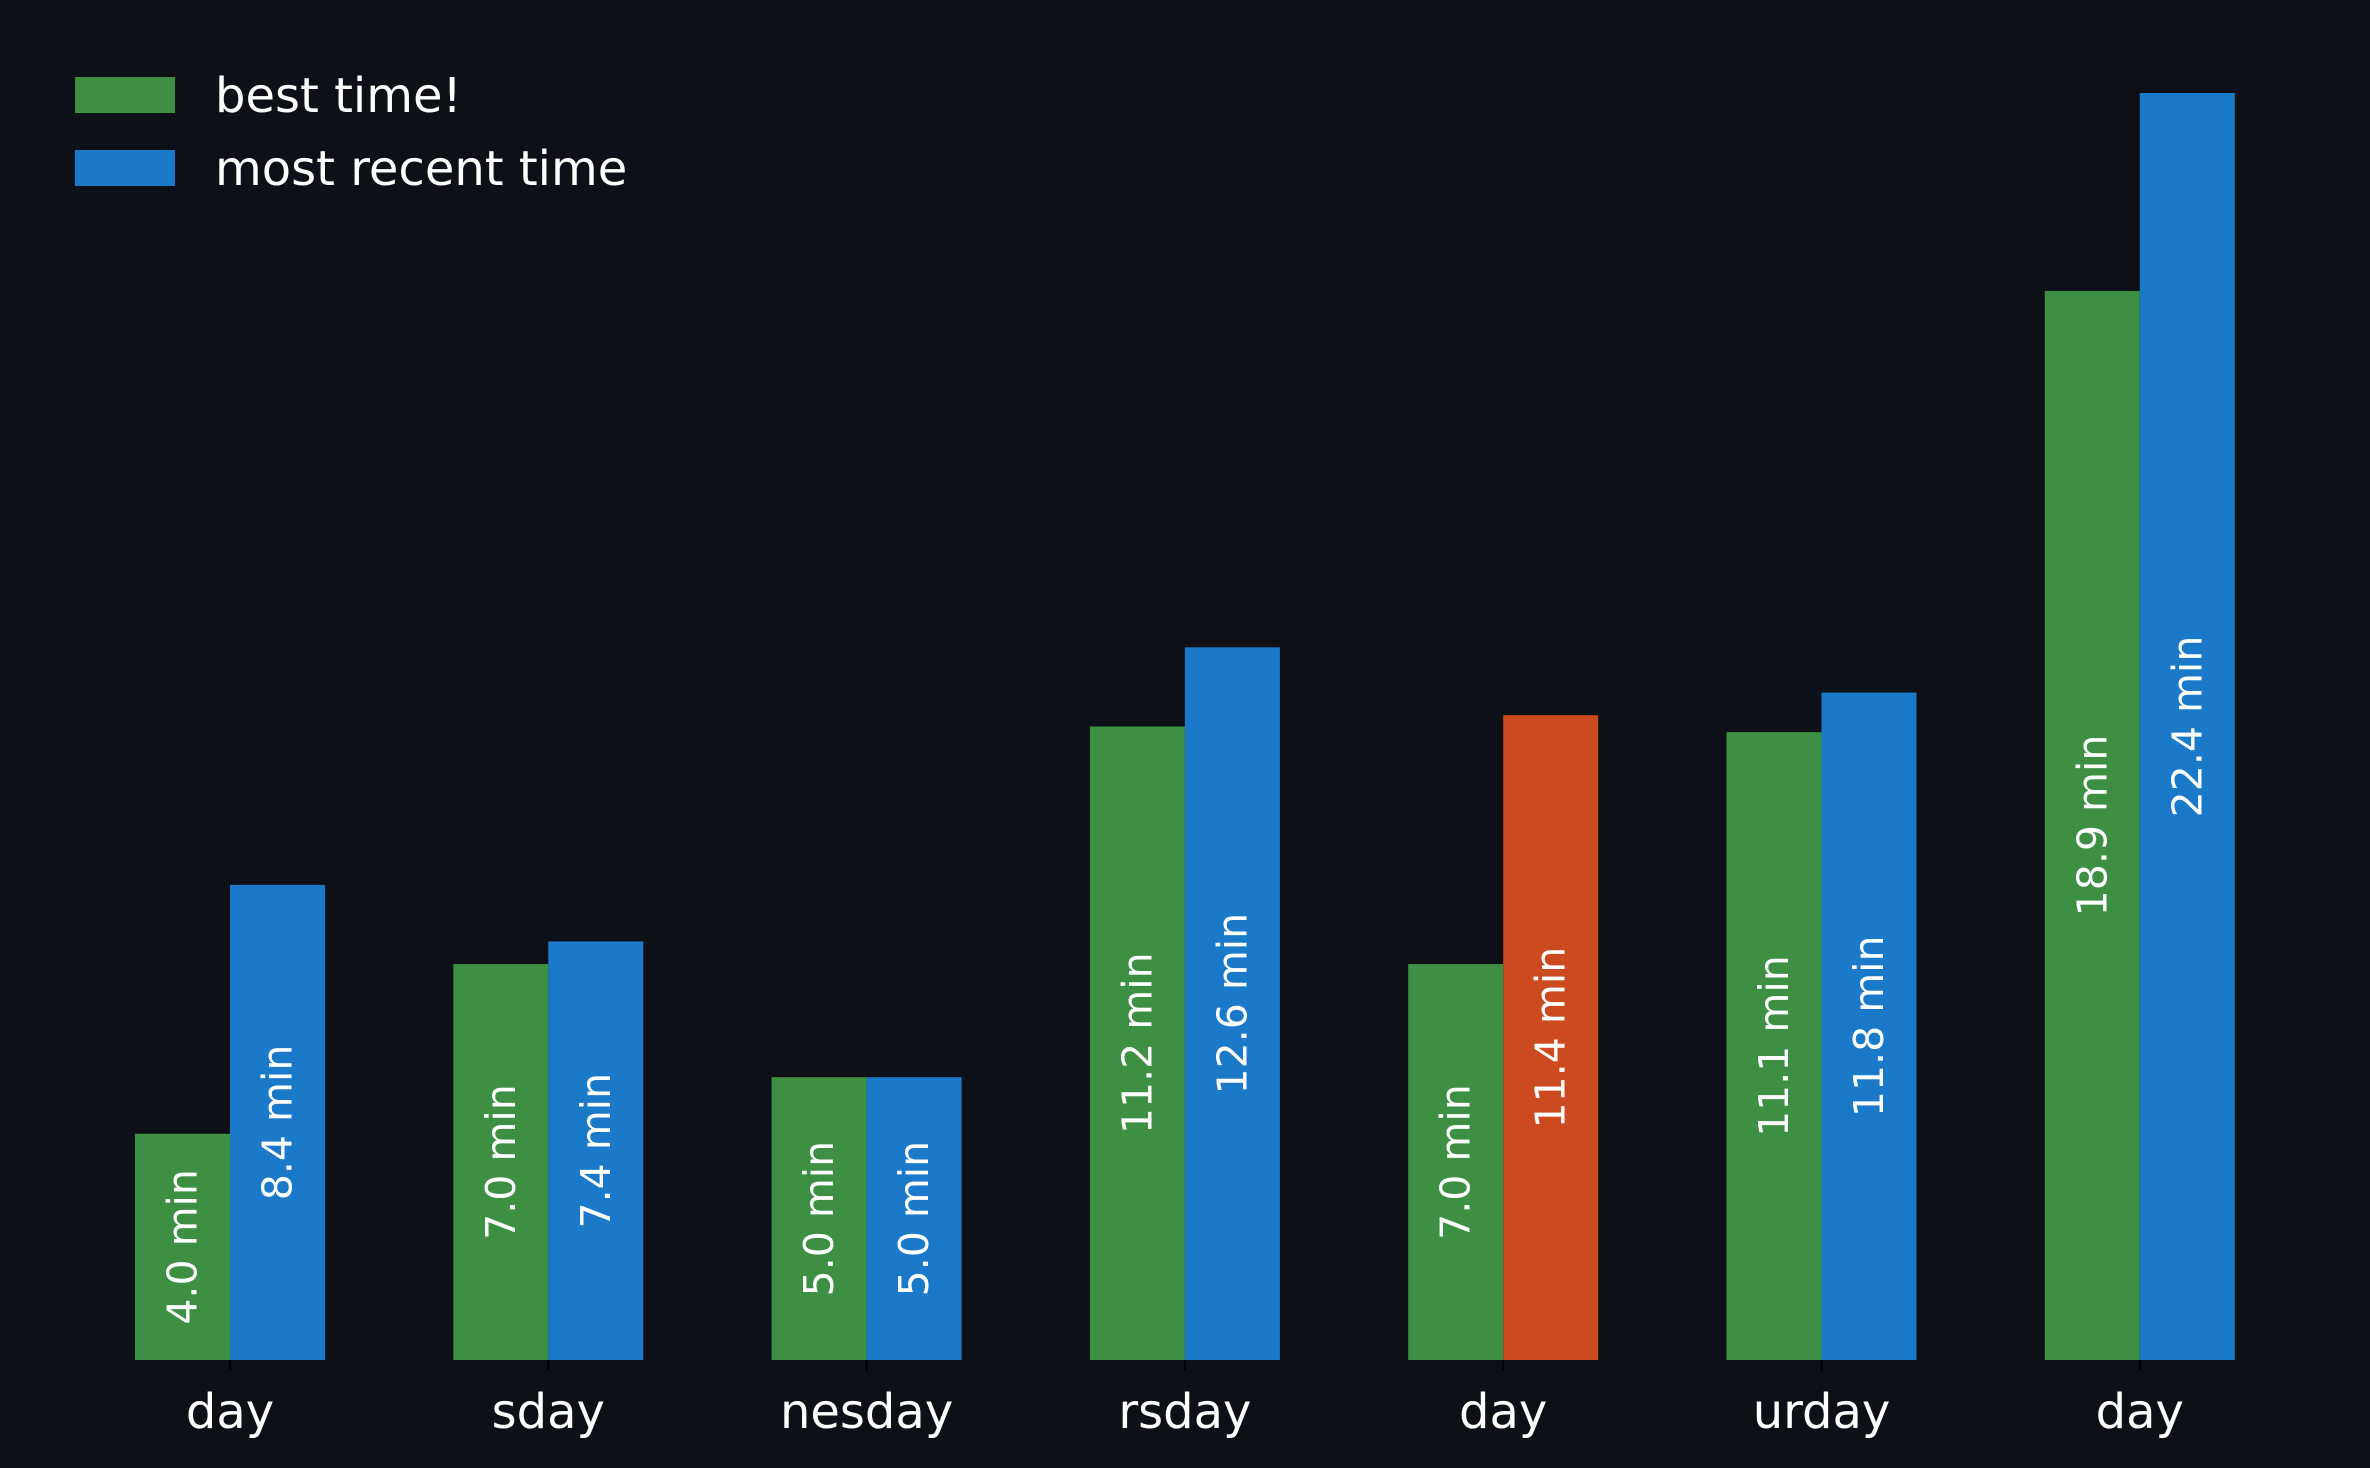  I want to click on bar-label-most-recent-time-5: 11.8 min, so click(1869, 1026).